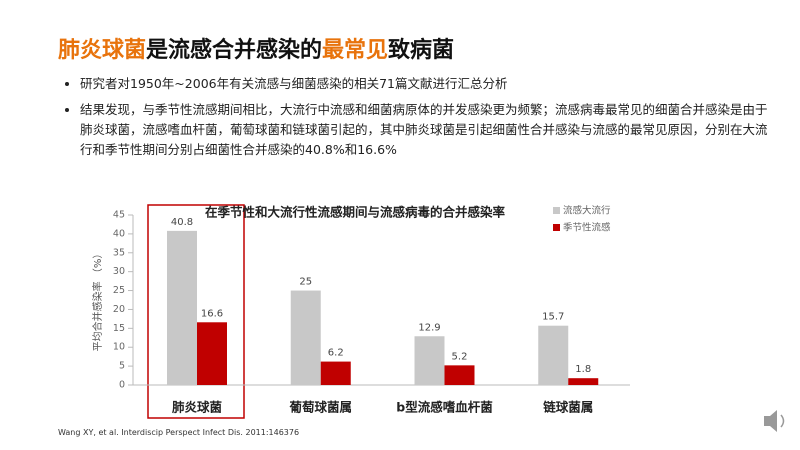 Image resolution: width=800 pixels, height=450 pixels. I want to click on y-tick-label: 30, so click(119, 271).